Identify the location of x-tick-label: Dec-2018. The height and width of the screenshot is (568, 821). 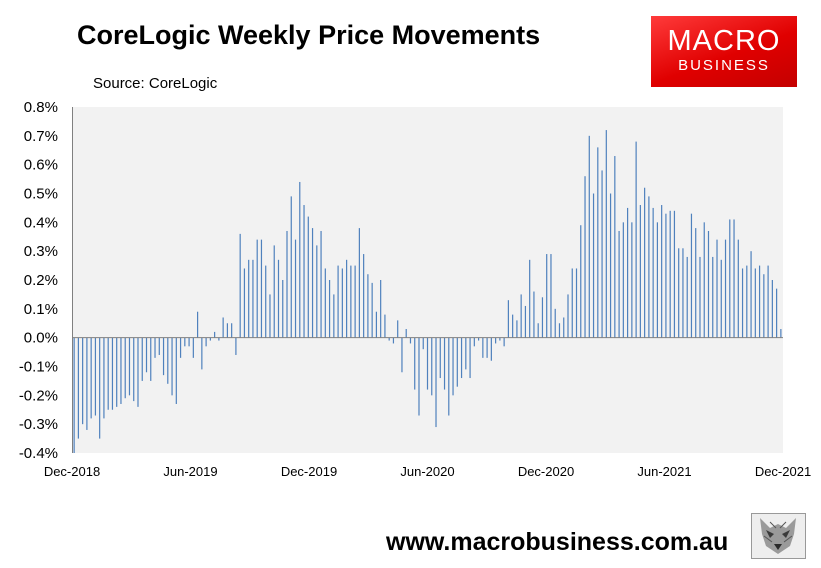
(72, 471).